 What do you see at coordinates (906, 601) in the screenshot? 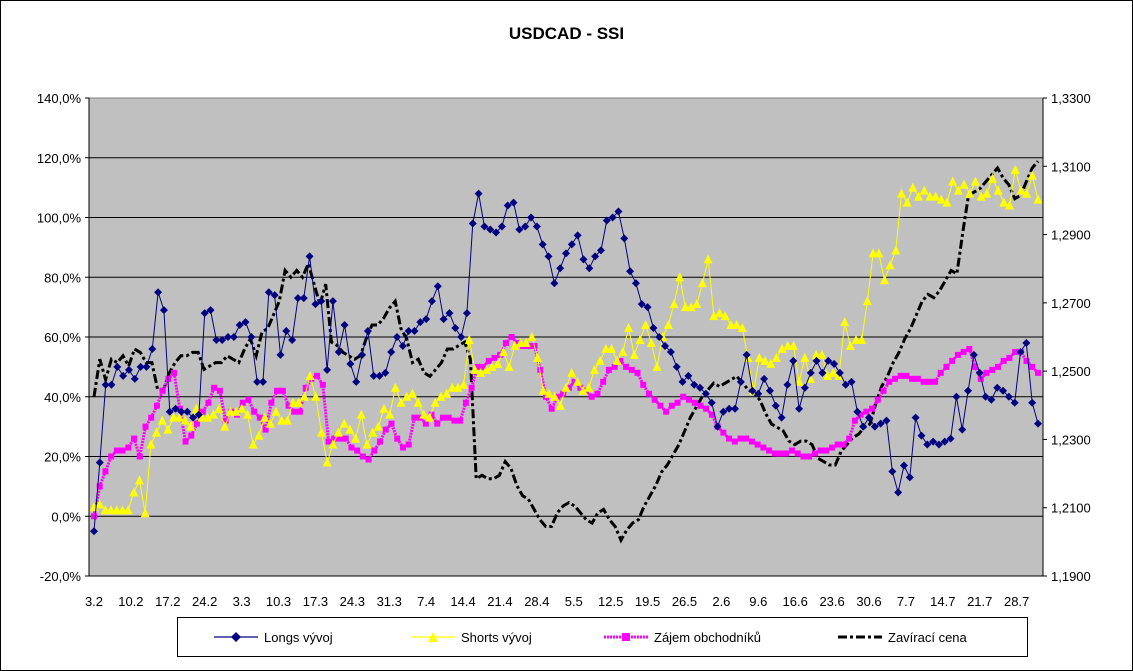
I see `x-tick-label: 7.7` at bounding box center [906, 601].